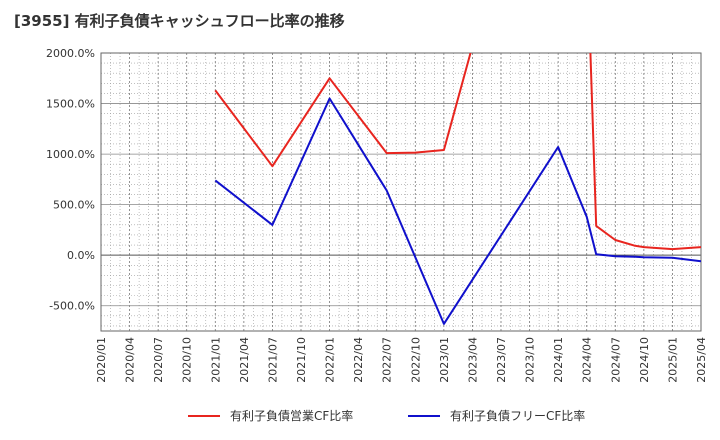 The image size is (720, 440). What do you see at coordinates (70, 104) in the screenshot?
I see `y-tick-label: 1500.0%` at bounding box center [70, 104].